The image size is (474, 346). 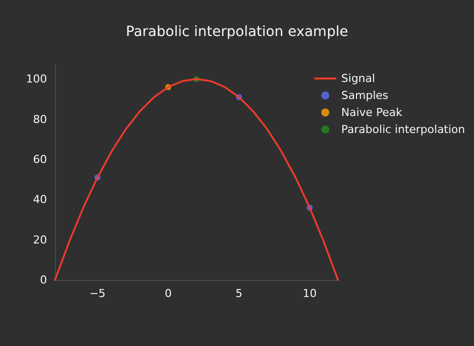 What do you see at coordinates (237, 32) in the screenshot?
I see `chart-title: Parabolic interpolation example` at bounding box center [237, 32].